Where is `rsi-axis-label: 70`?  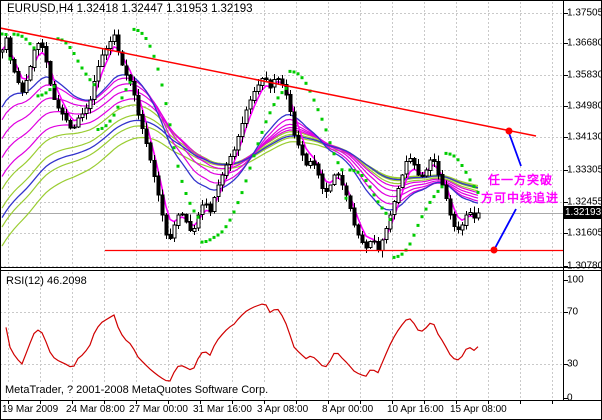
rsi-axis-label: 70 is located at coordinates (573, 312).